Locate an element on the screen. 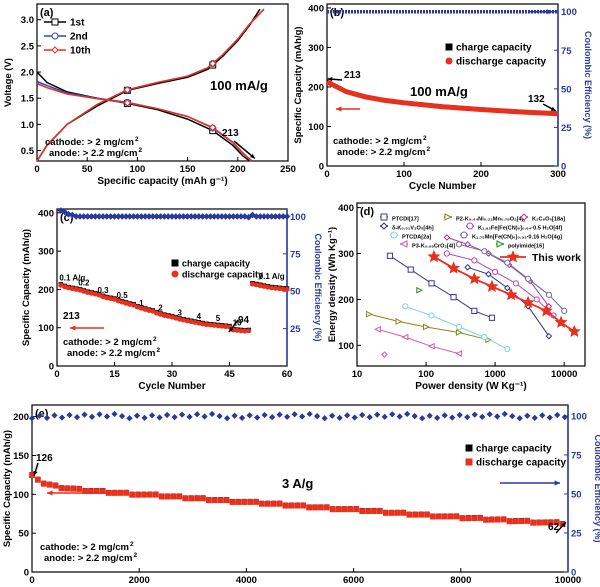  x-tick-label: 15 is located at coordinates (114, 374).